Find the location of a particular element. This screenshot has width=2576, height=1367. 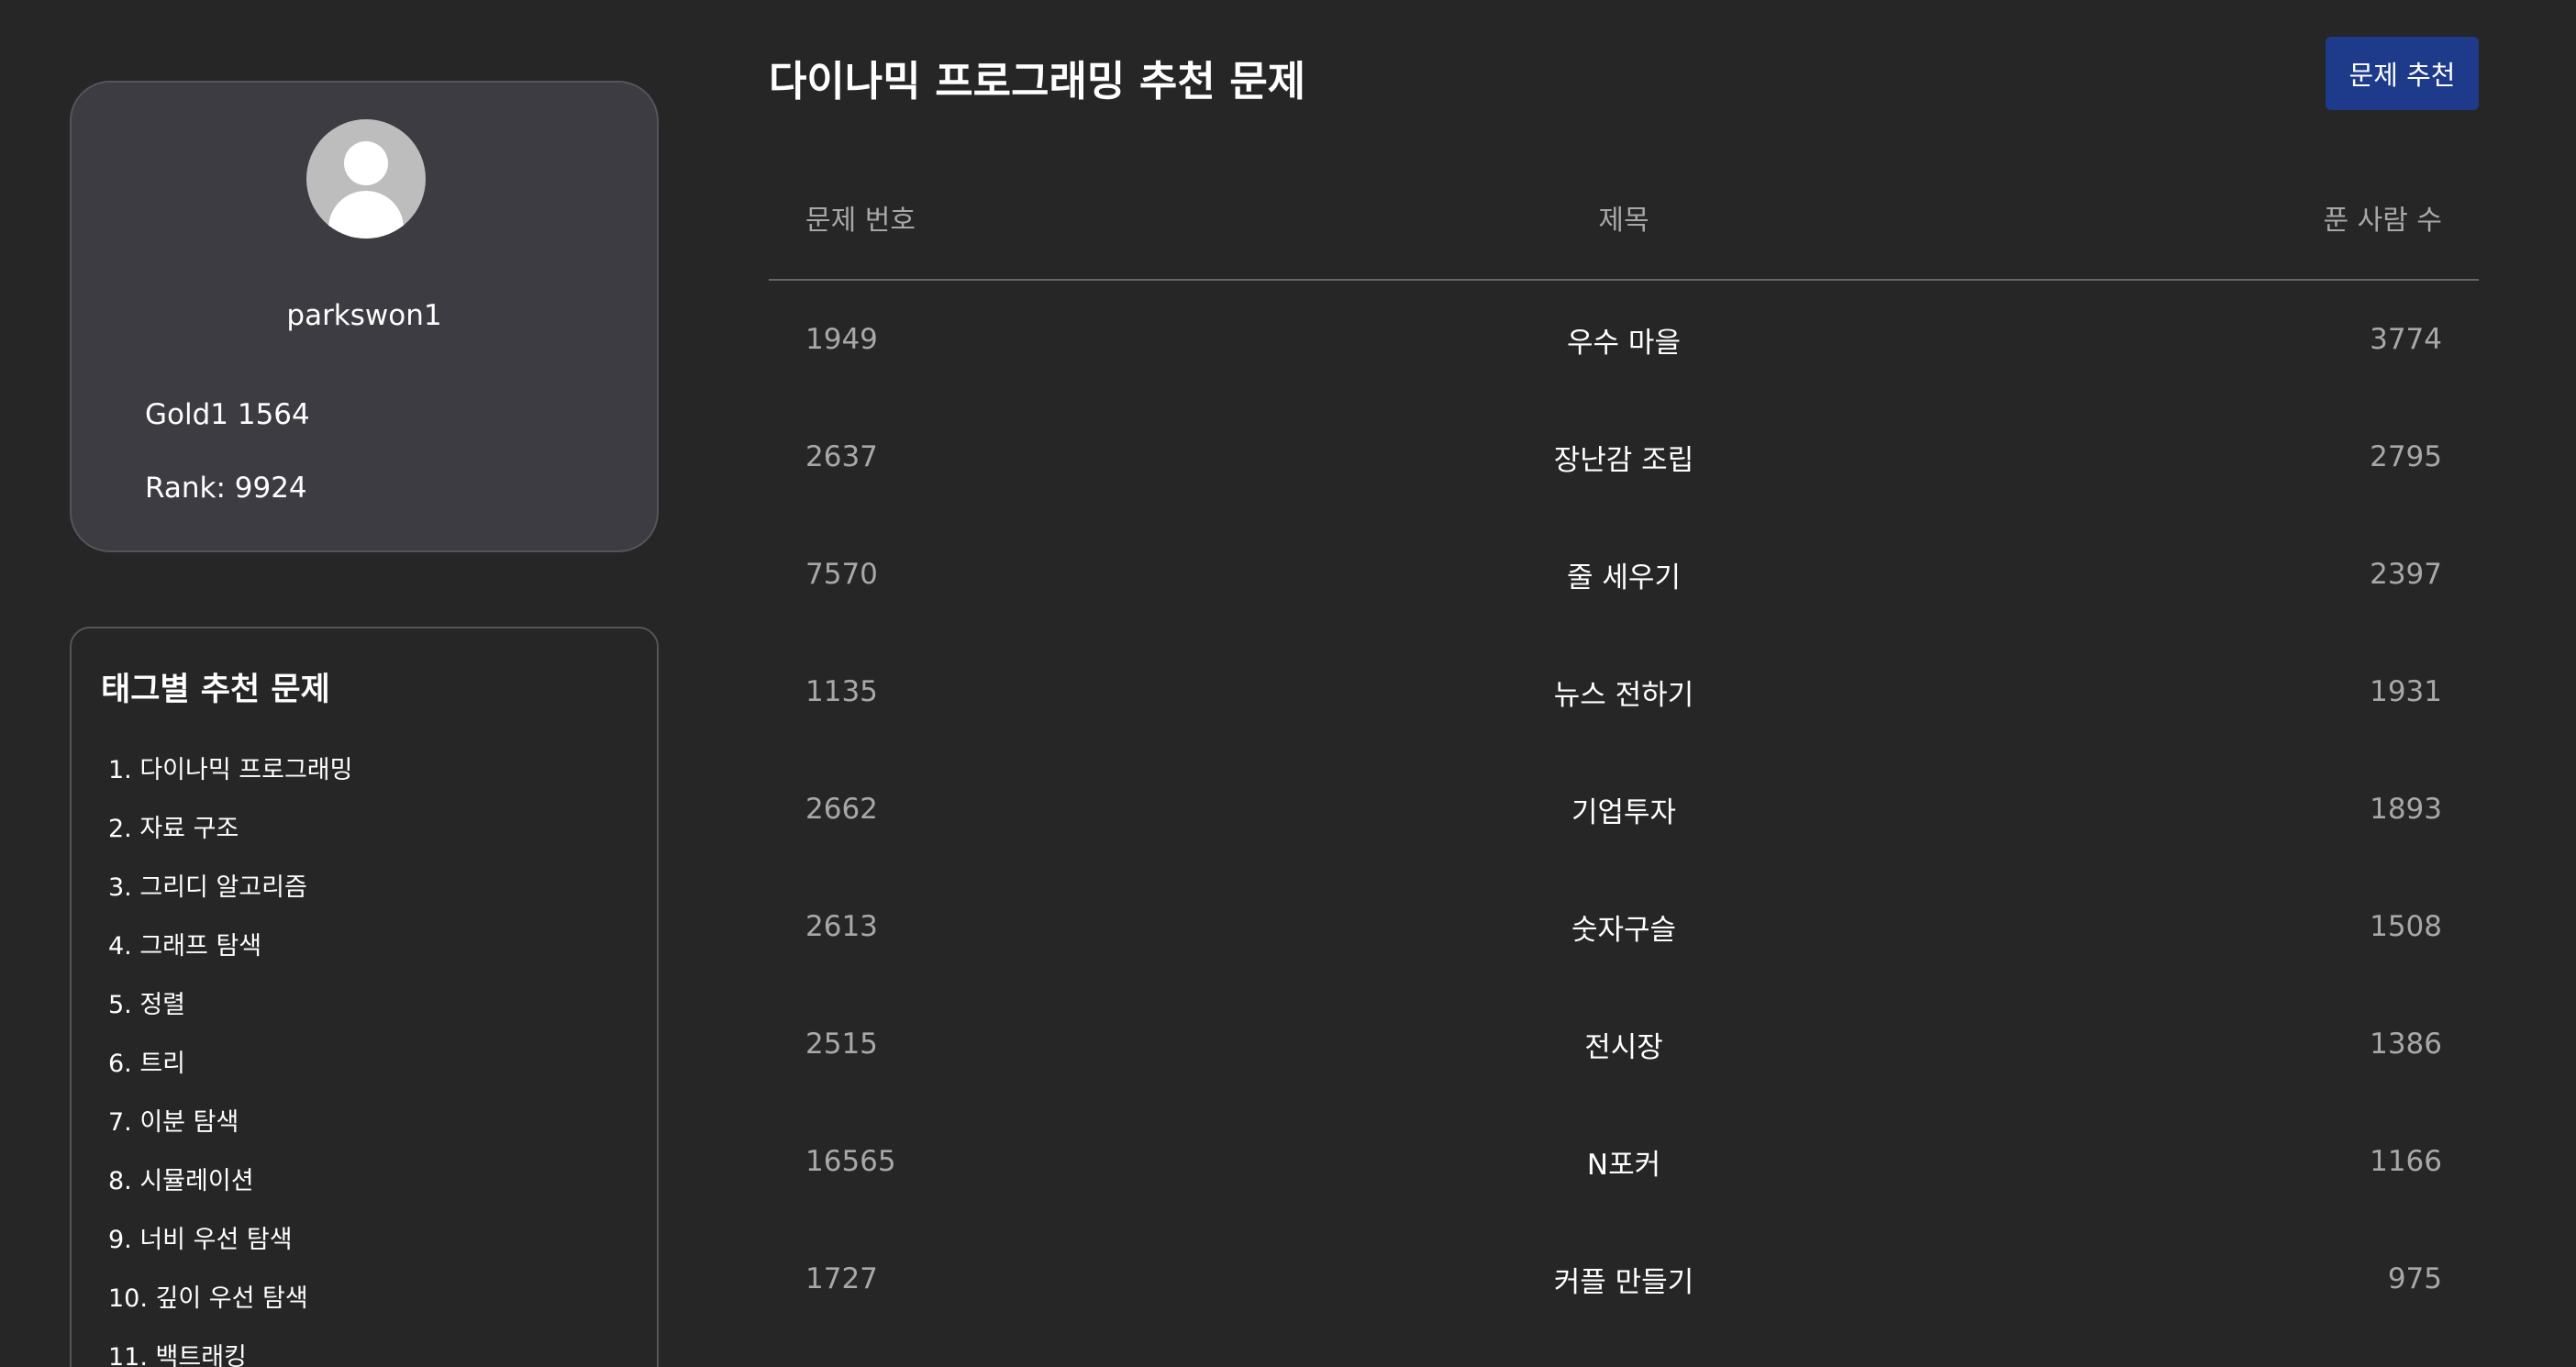

problem-number: 2613 is located at coordinates (841, 927).